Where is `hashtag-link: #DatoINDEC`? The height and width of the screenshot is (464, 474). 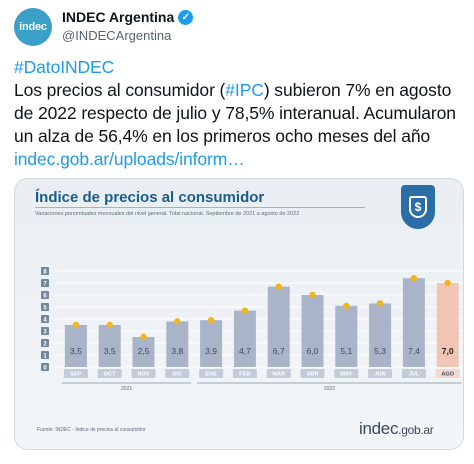
hashtag-link: #DatoINDEC is located at coordinates (64, 67).